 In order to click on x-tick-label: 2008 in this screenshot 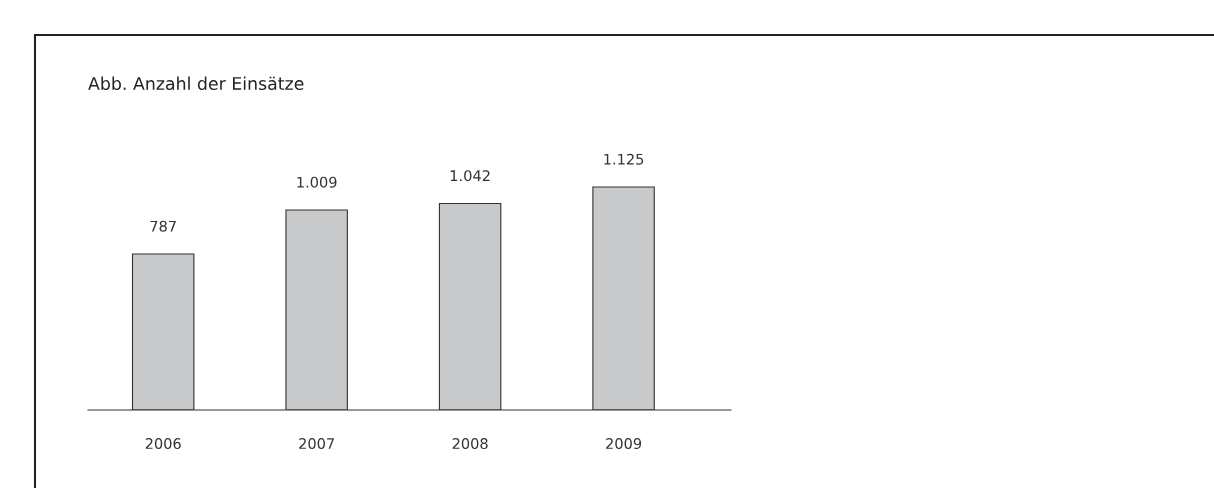, I will do `click(470, 444)`.